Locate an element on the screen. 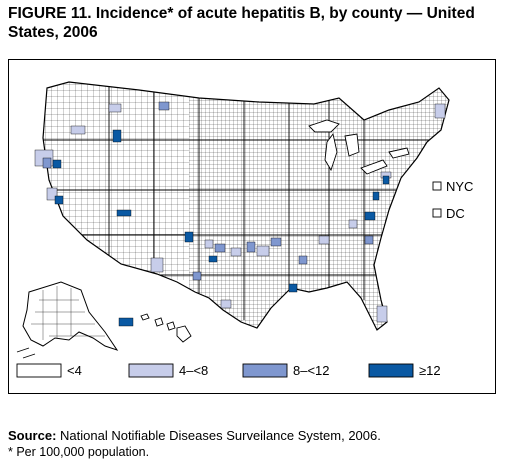 The image size is (506, 471). footnote: * Per 100,000 population. is located at coordinates (79, 452).